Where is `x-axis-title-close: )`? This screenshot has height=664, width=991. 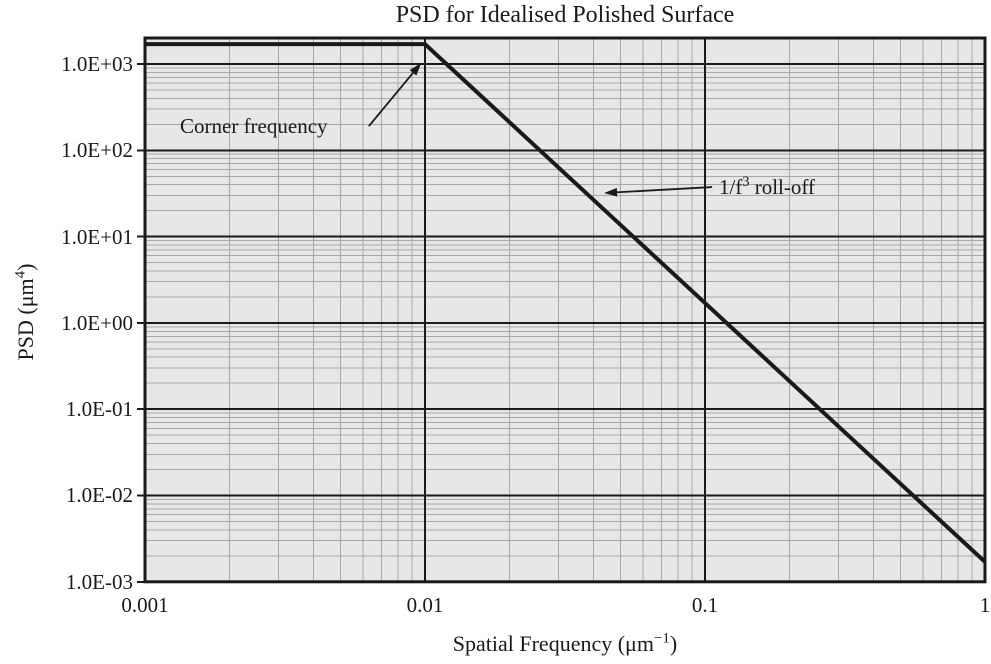
x-axis-title-close: ) is located at coordinates (673, 643).